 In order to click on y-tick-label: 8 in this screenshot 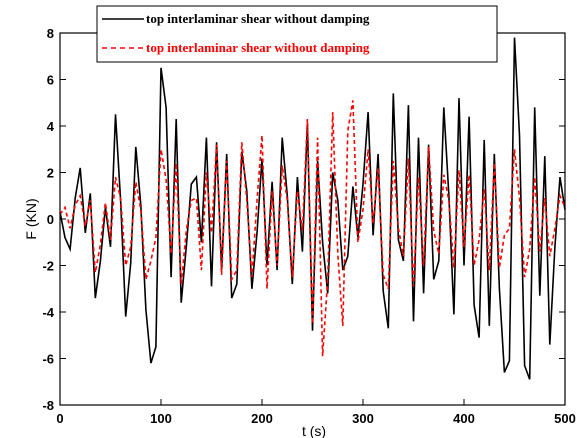, I will do `click(50, 33)`.